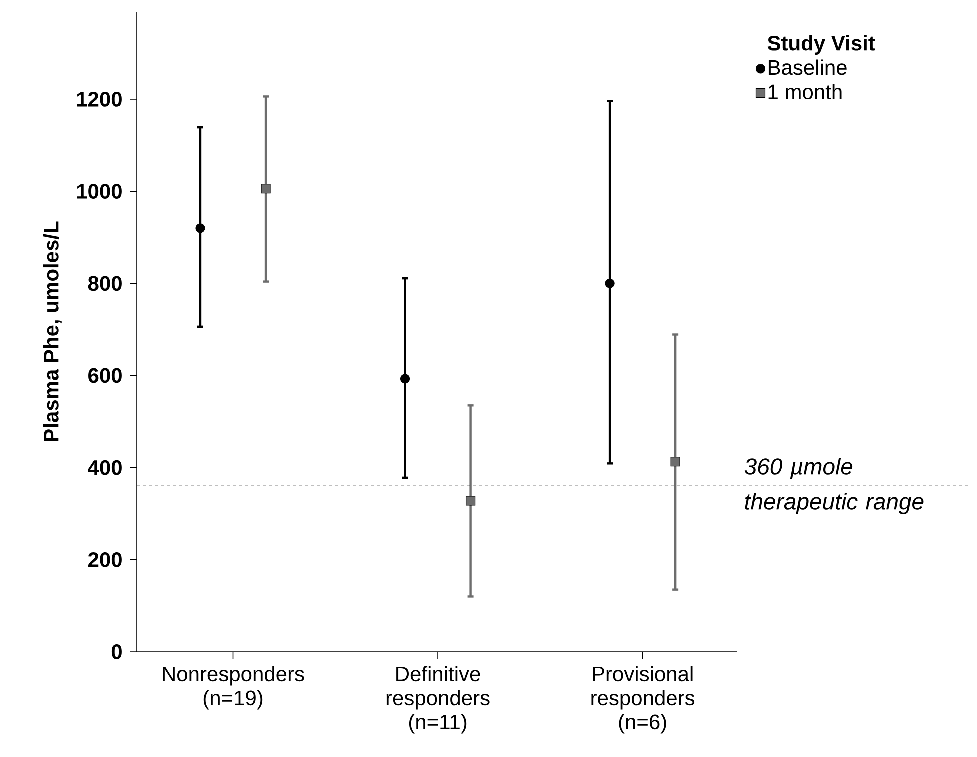 The width and height of the screenshot is (977, 757). Describe the element at coordinates (822, 45) in the screenshot. I see `legend-title: Study Visit` at that location.